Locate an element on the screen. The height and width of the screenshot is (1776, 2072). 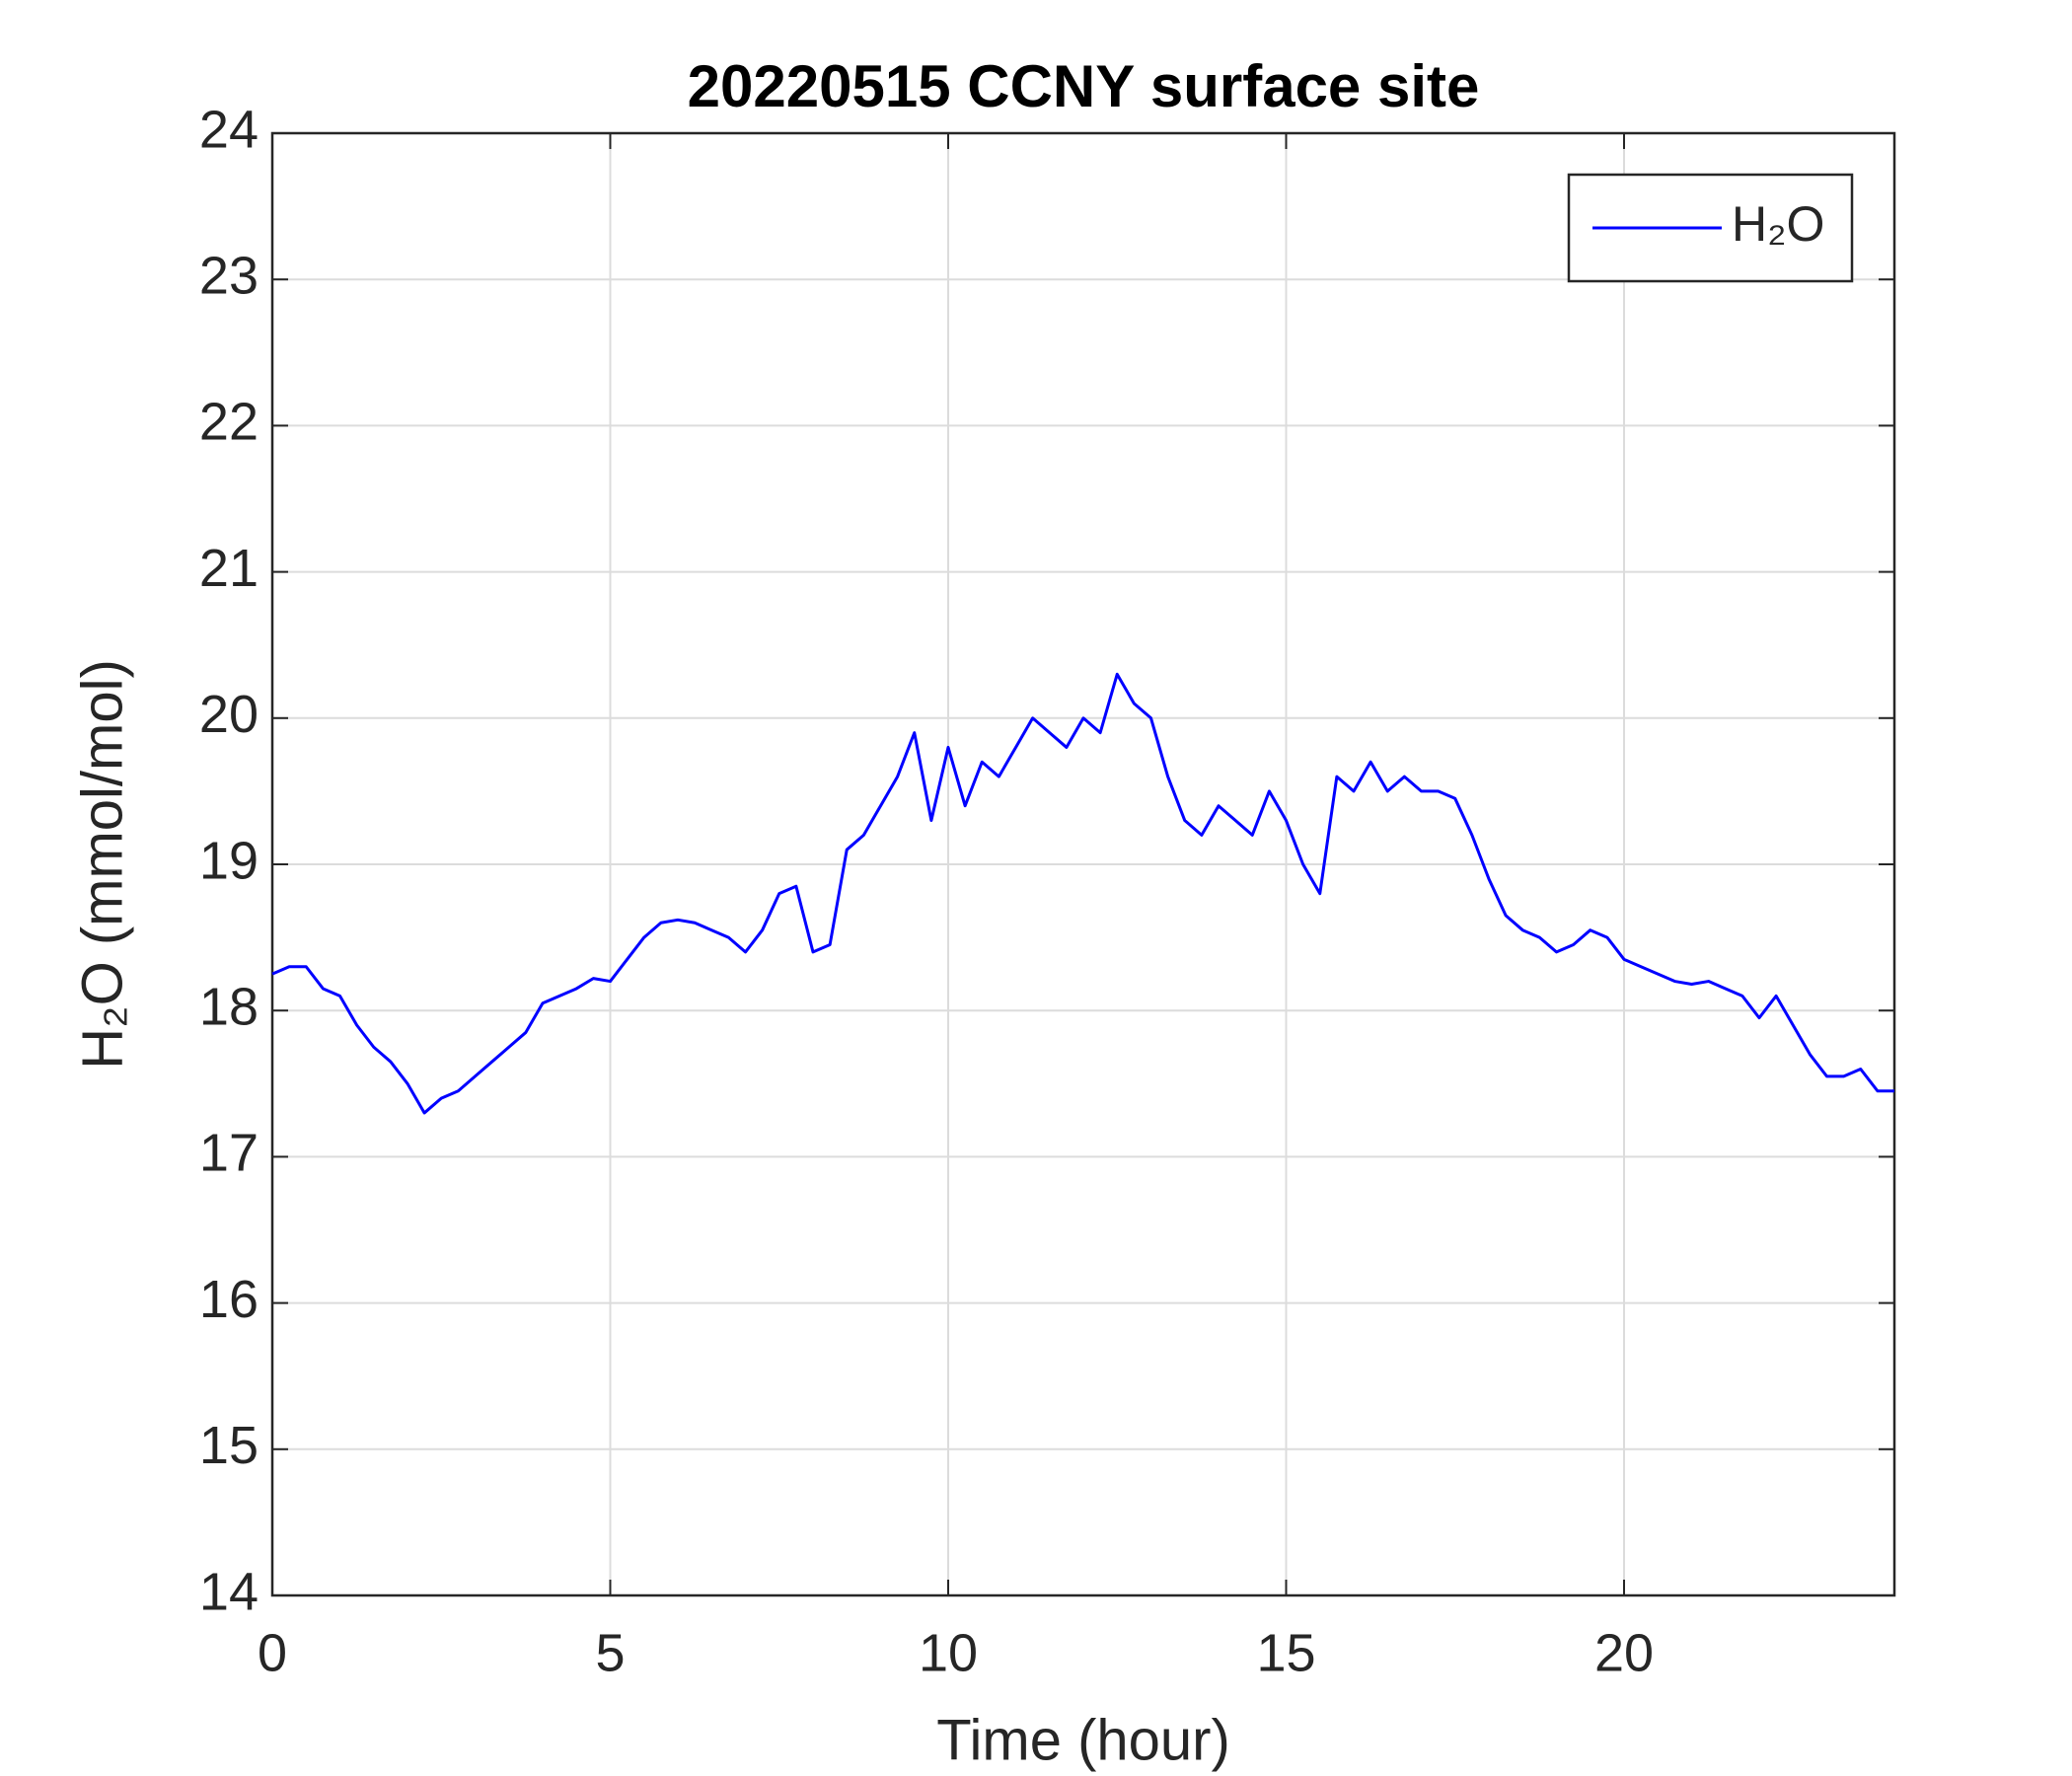
y-tick-label: 21 is located at coordinates (229, 569).